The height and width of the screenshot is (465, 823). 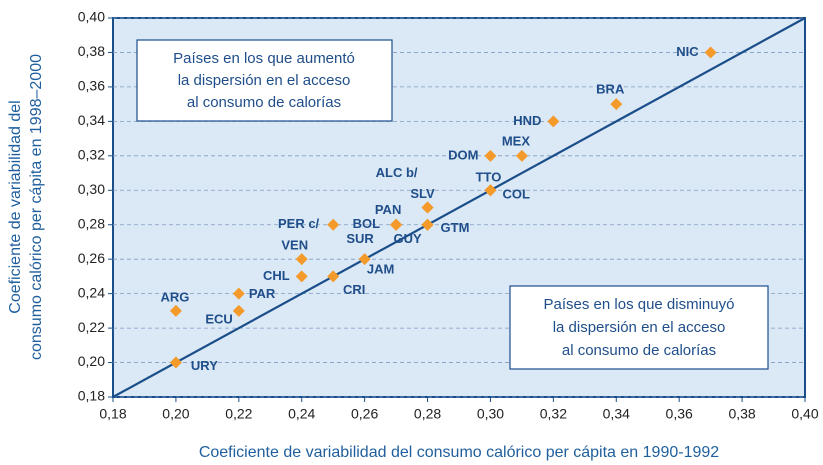 What do you see at coordinates (679, 414) in the screenshot?
I see `x-tick-label: 0,36` at bounding box center [679, 414].